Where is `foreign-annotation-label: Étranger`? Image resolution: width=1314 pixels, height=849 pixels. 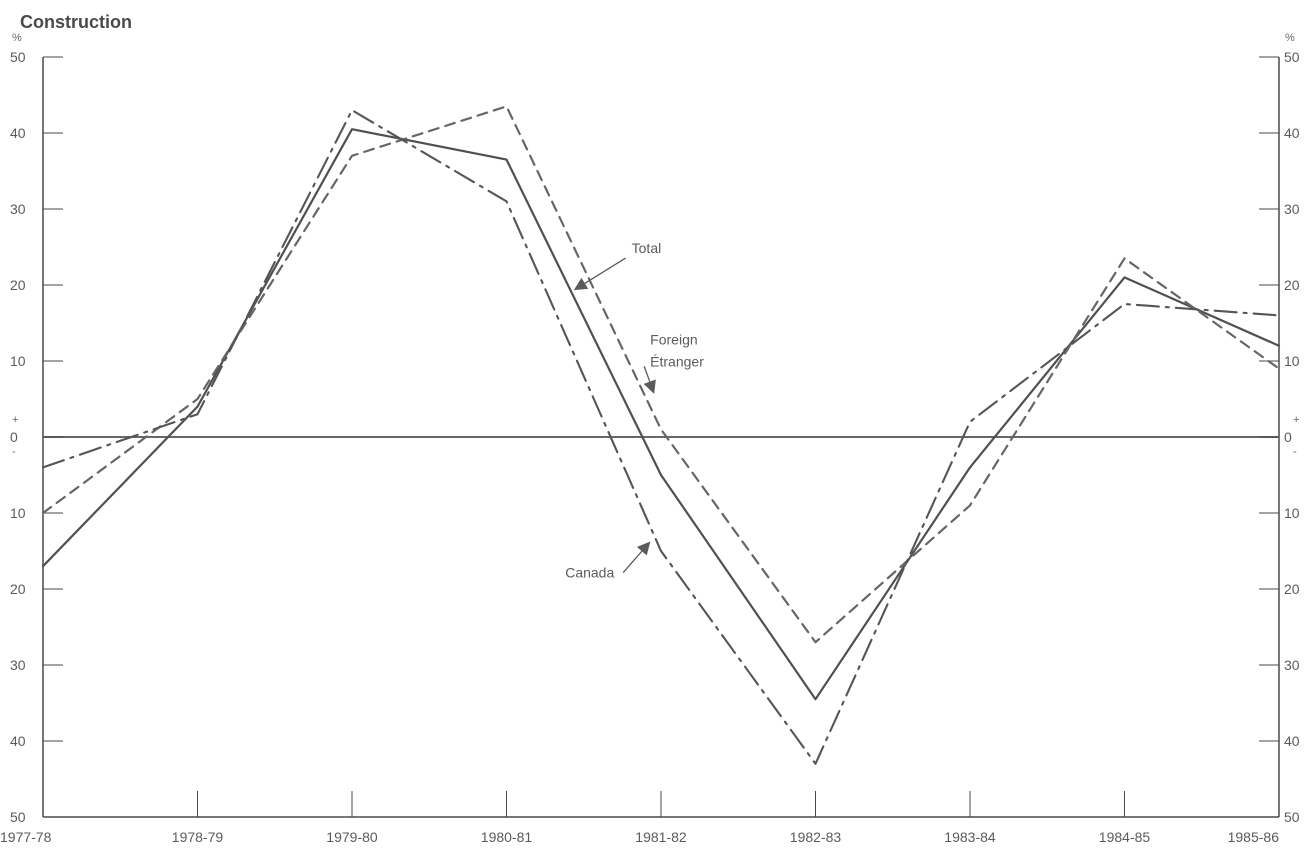
foreign-annotation-label: Étranger is located at coordinates (677, 361).